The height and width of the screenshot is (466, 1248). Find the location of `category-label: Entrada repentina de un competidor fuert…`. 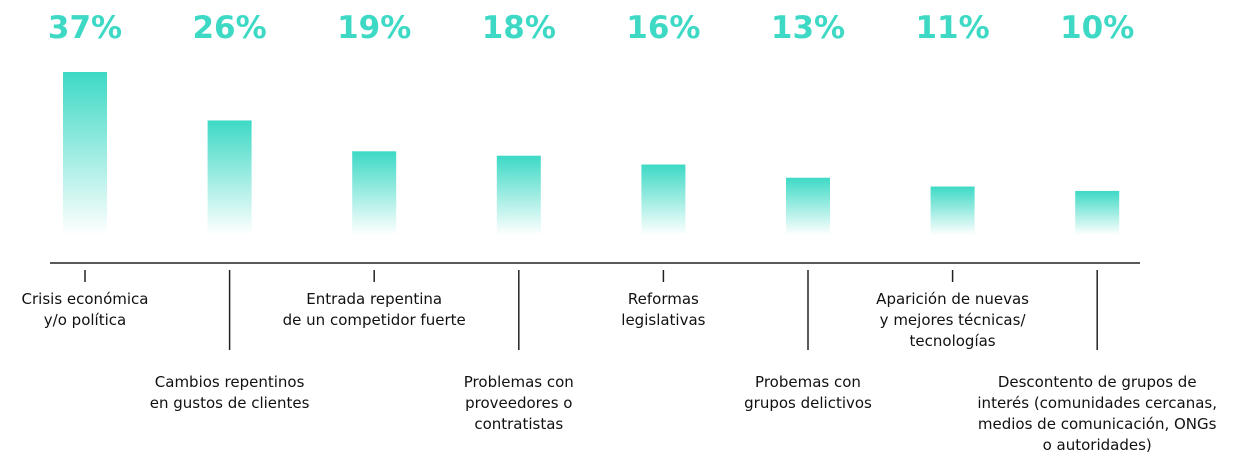

category-label: Entrada repentina de un competidor fuert… is located at coordinates (374, 309).